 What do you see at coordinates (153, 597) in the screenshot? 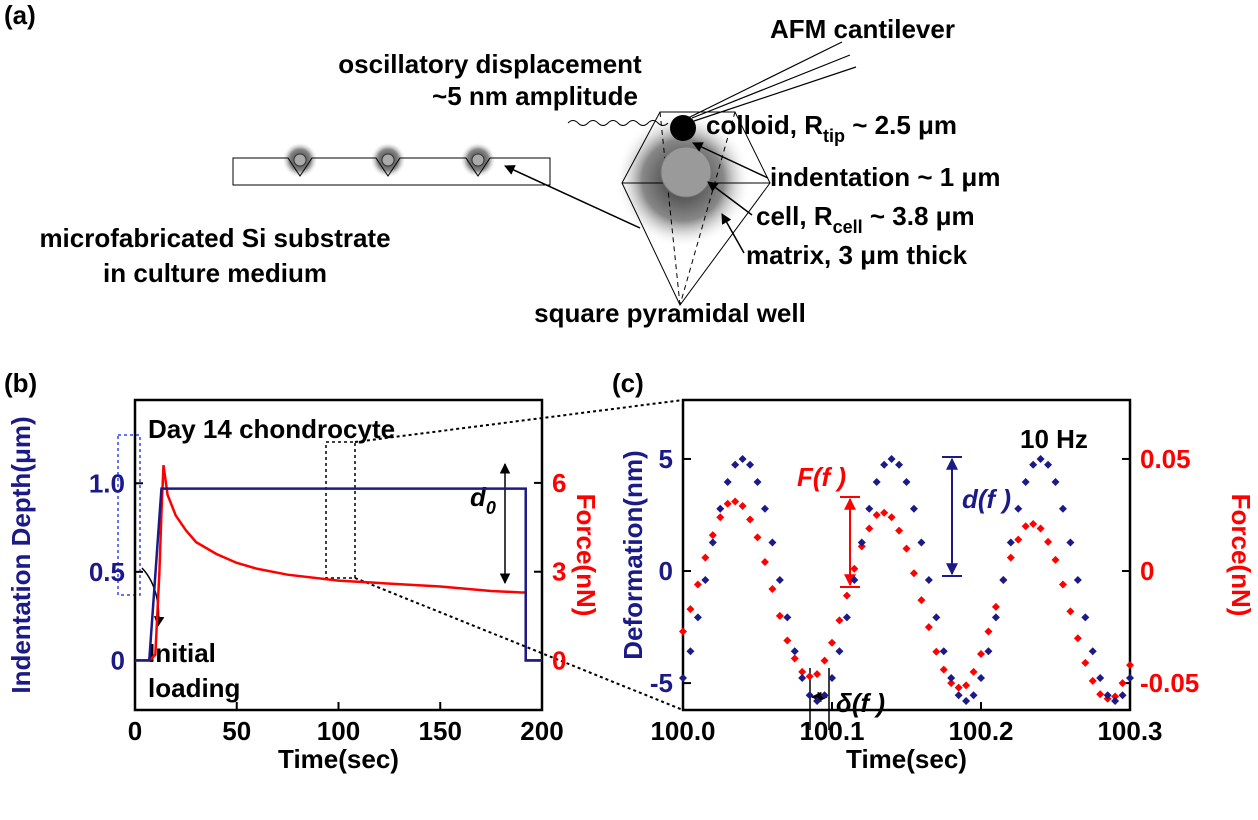
I see `initial-arrow` at bounding box center [153, 597].